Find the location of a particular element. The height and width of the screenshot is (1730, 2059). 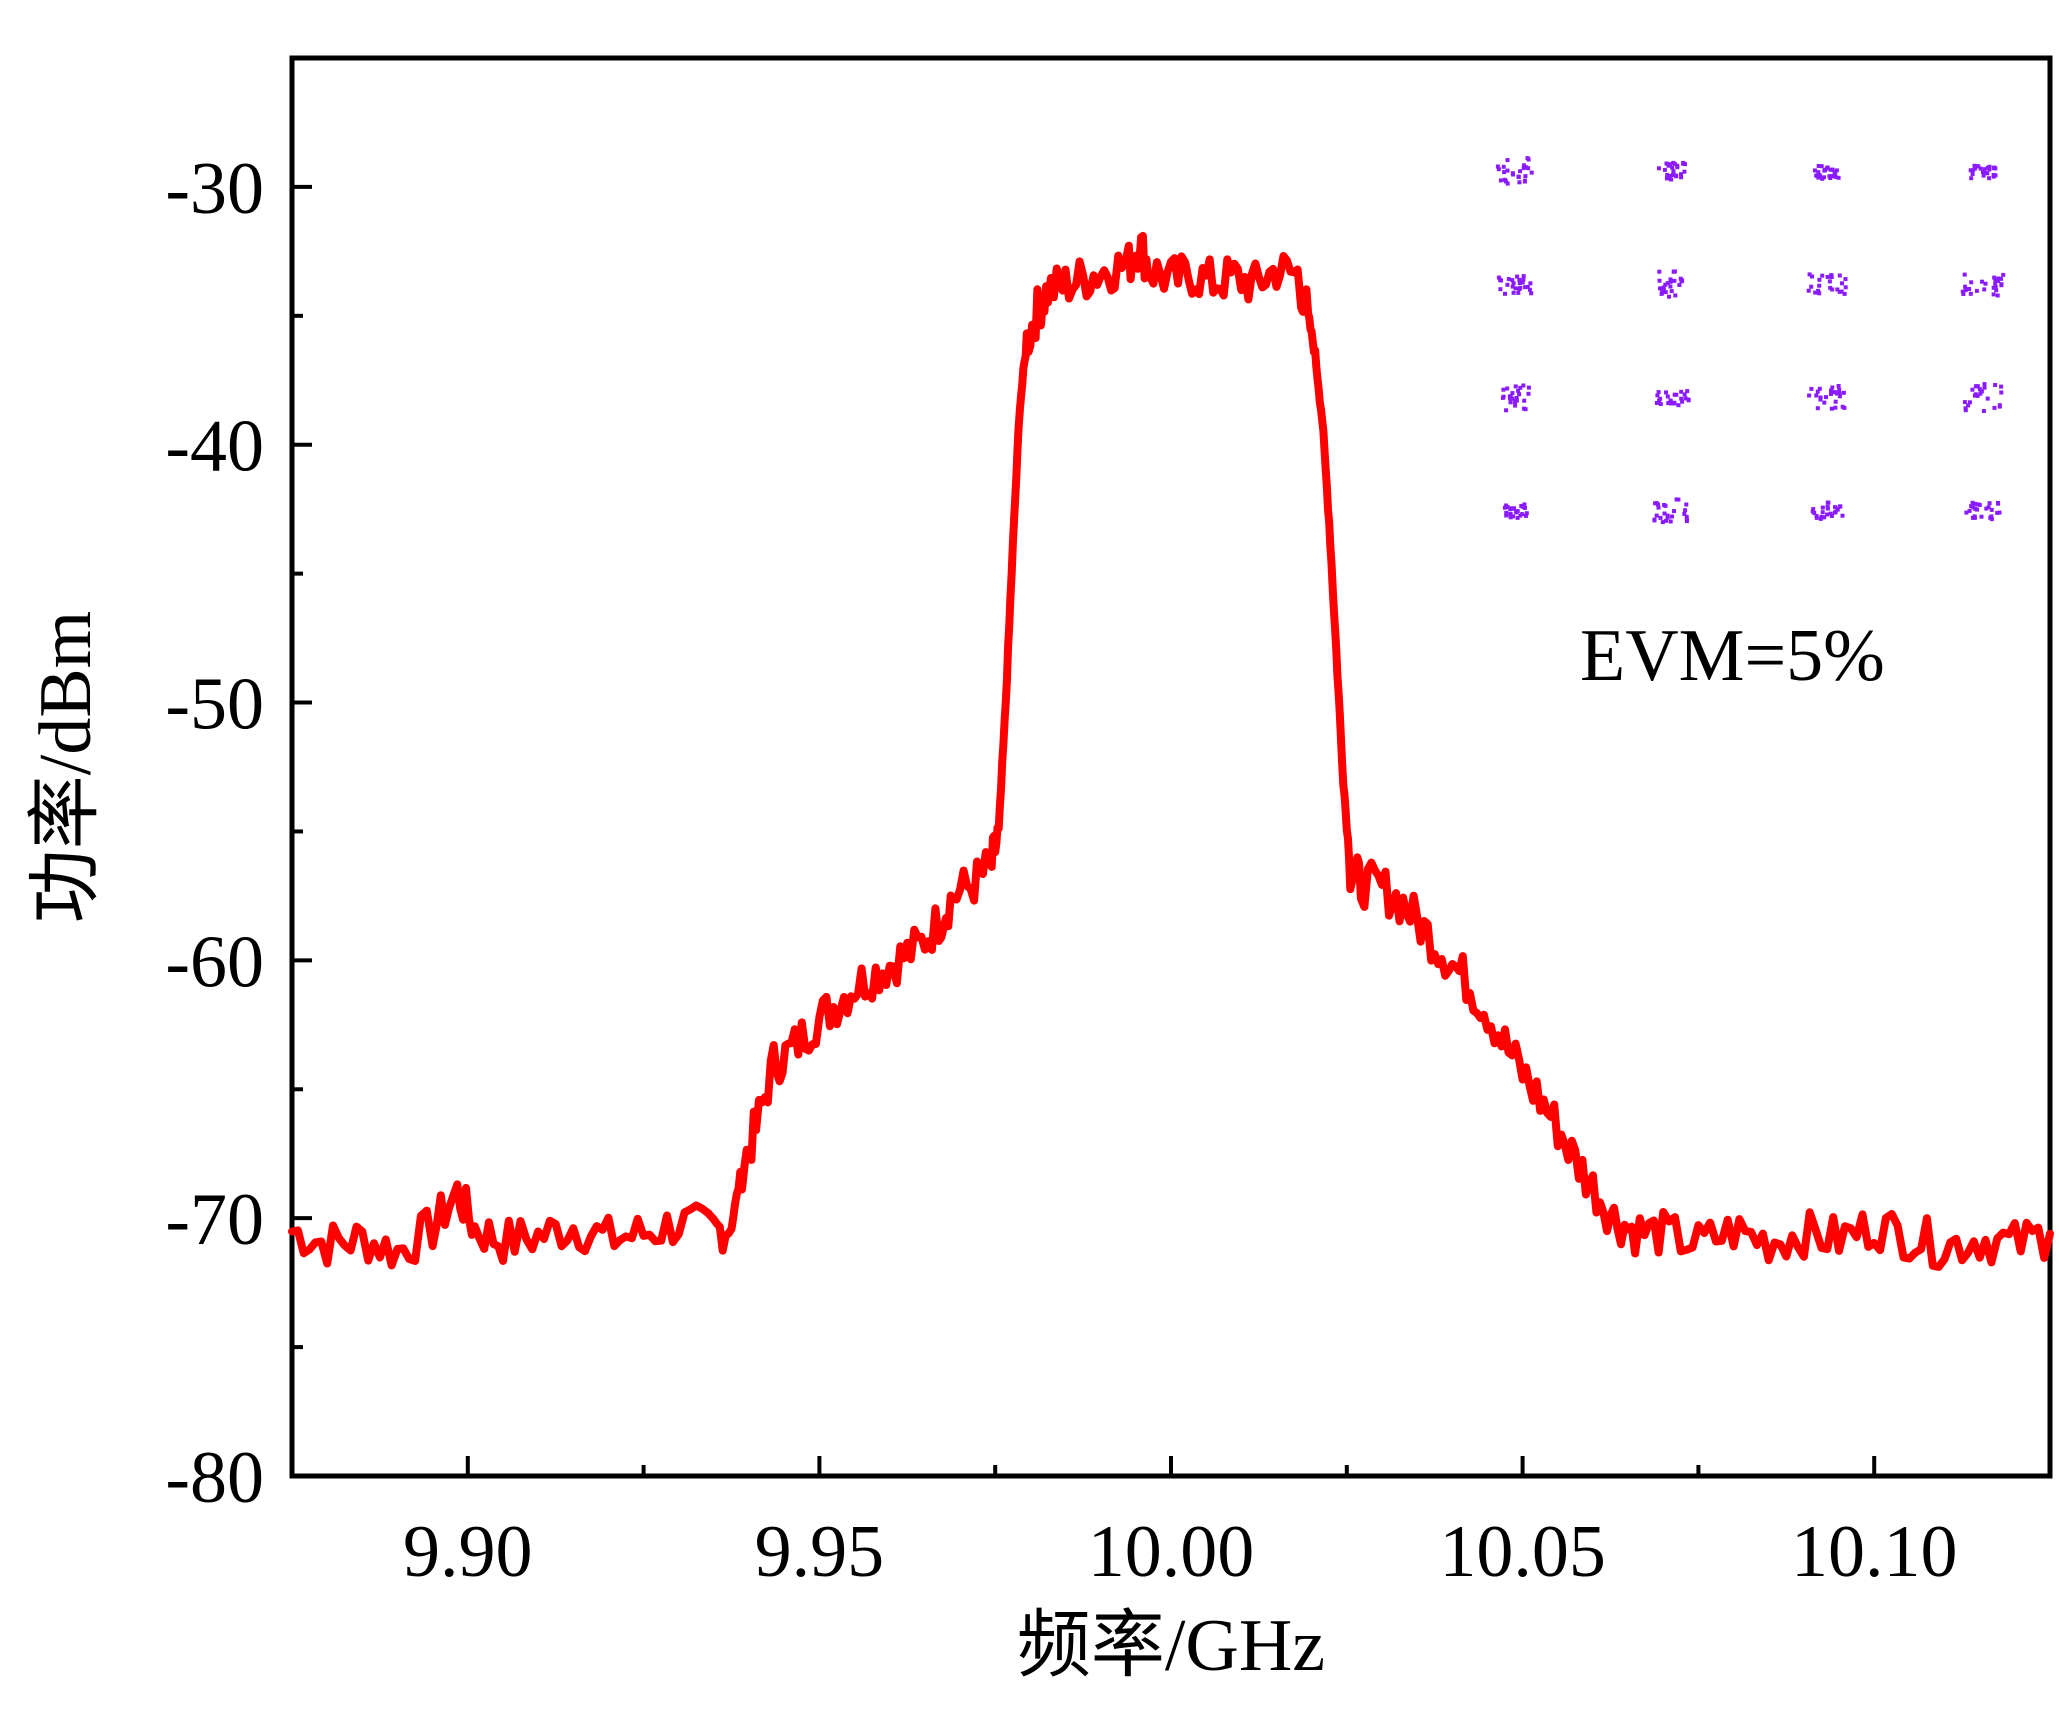

x-tick-label: 10.00 is located at coordinates (1171, 1552).